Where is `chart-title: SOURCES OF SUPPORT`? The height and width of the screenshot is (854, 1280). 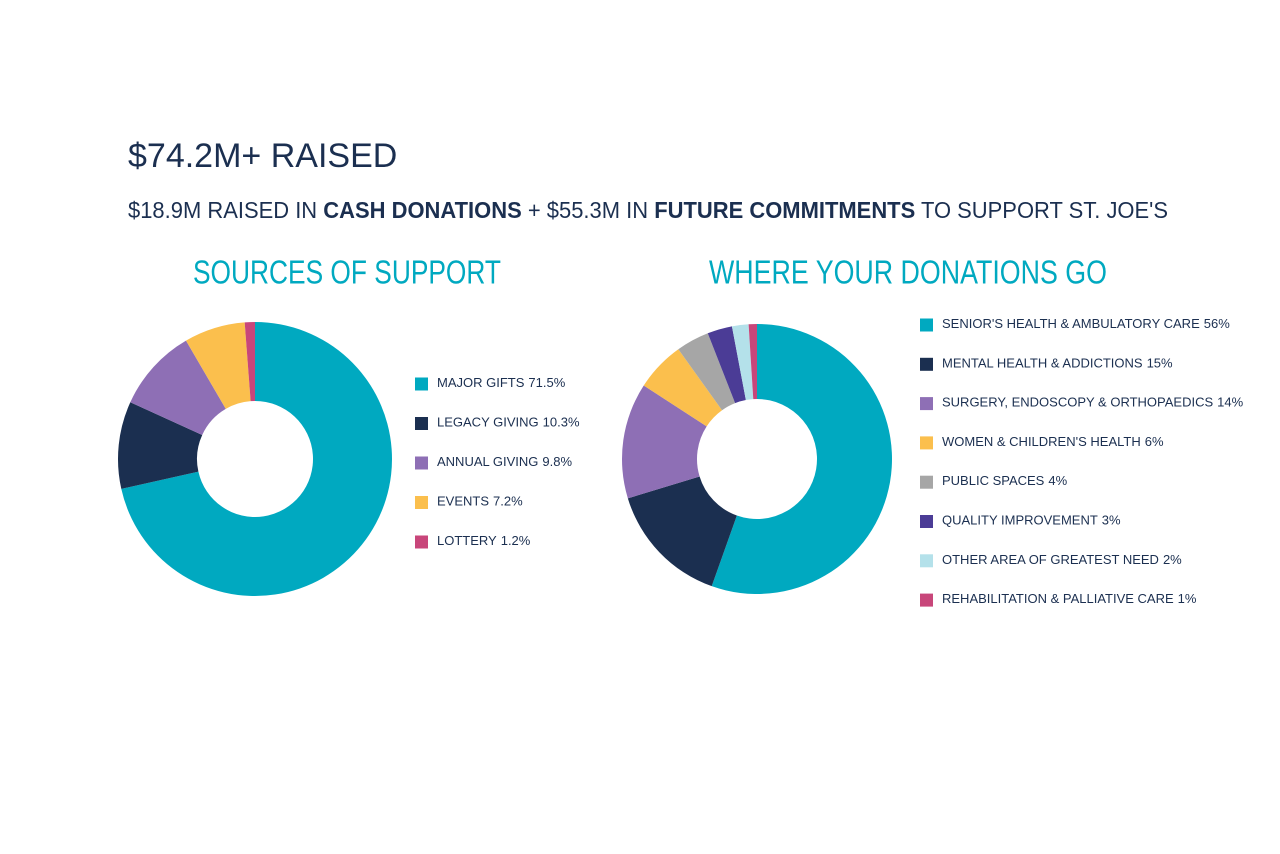 chart-title: SOURCES OF SUPPORT is located at coordinates (347, 272).